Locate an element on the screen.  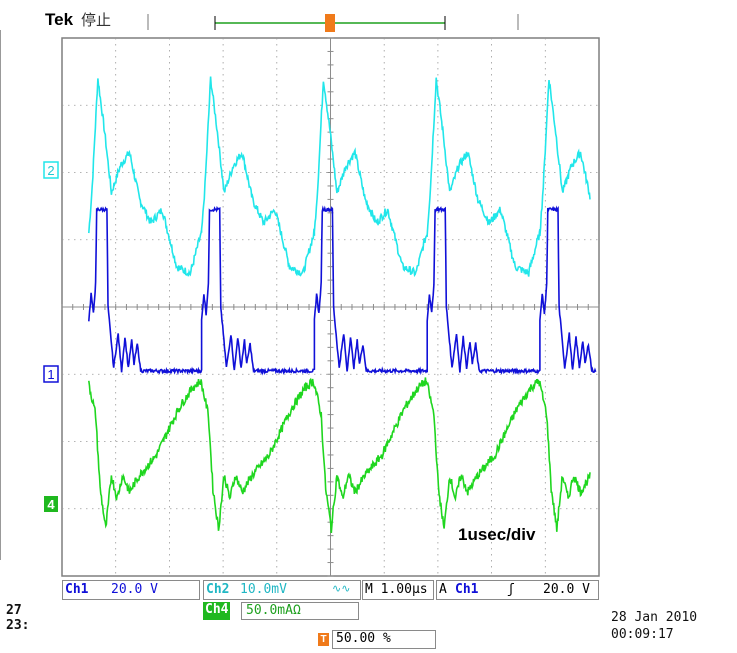
svg-text: 1 is located at coordinates (50, 374).